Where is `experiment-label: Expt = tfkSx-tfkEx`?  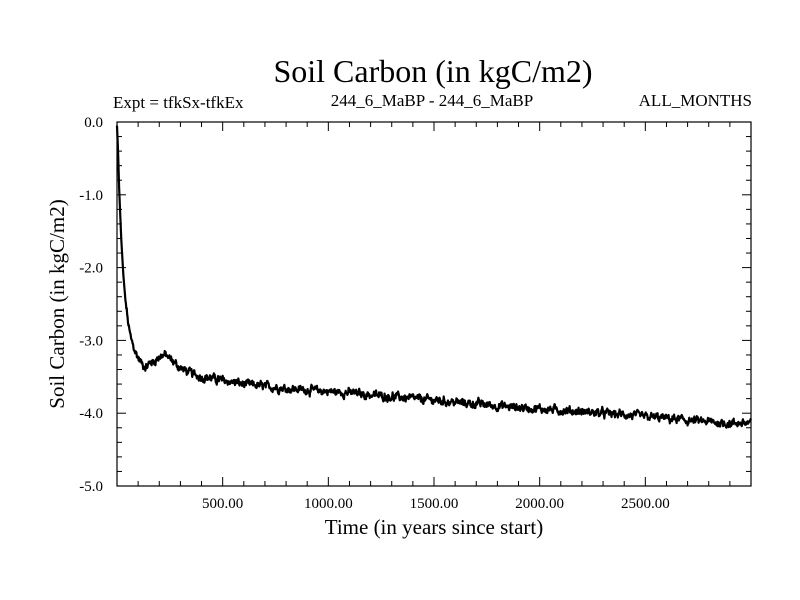
experiment-label: Expt = tfkSx-tfkEx is located at coordinates (178, 102).